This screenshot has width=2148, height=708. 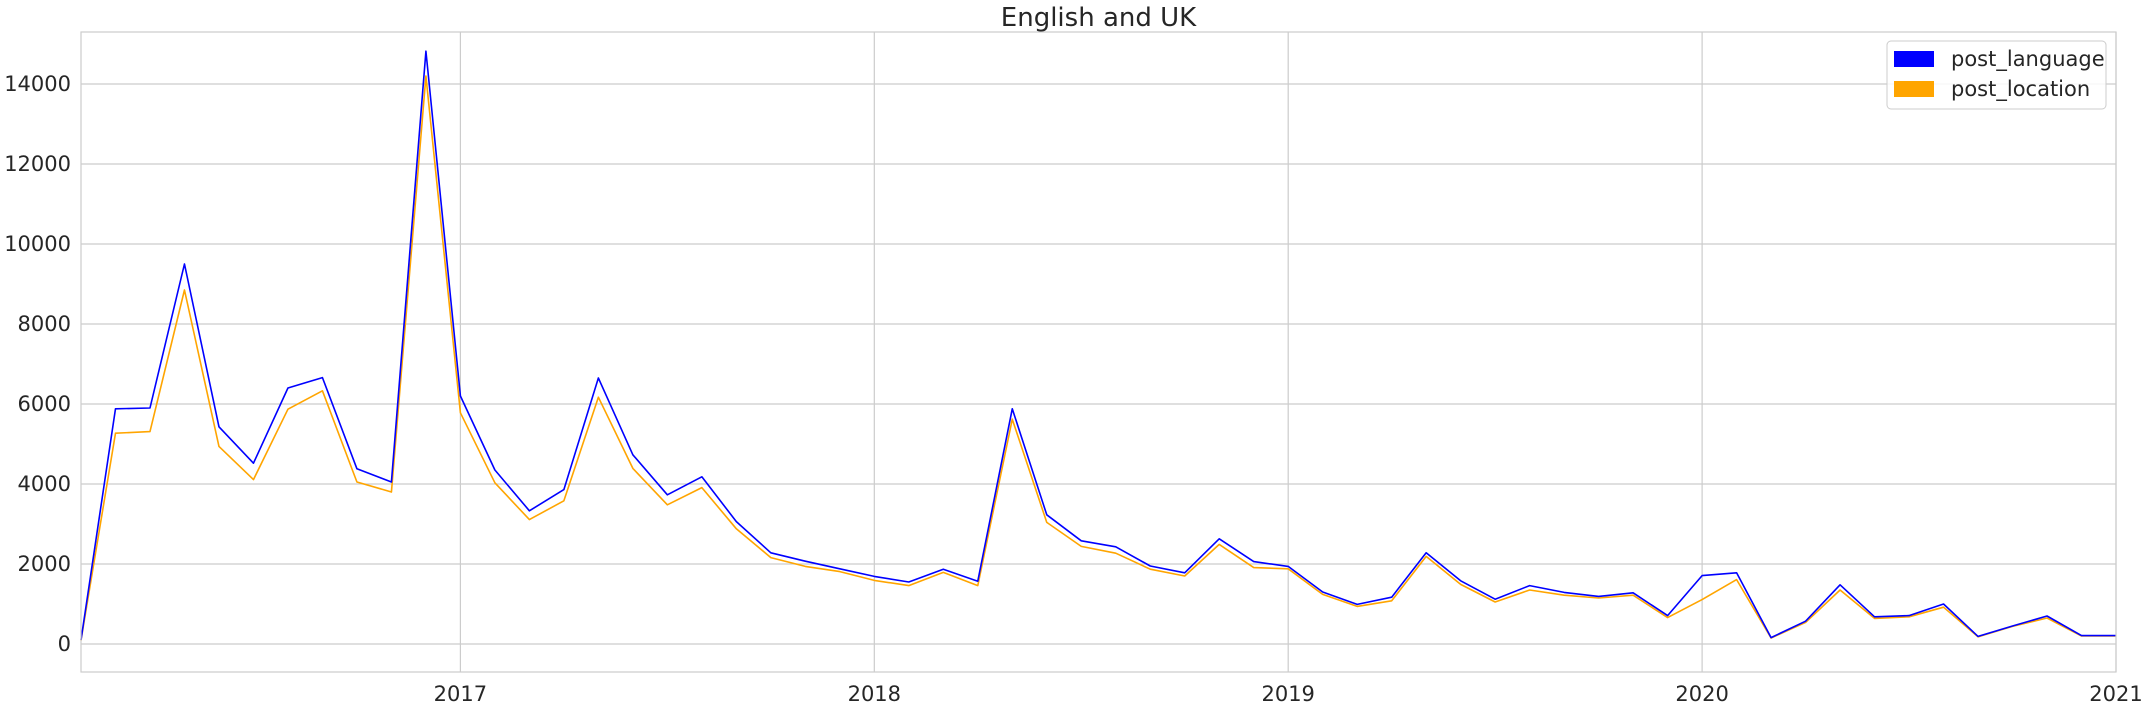 What do you see at coordinates (64, 644) in the screenshot?
I see `y-tick-label: 0` at bounding box center [64, 644].